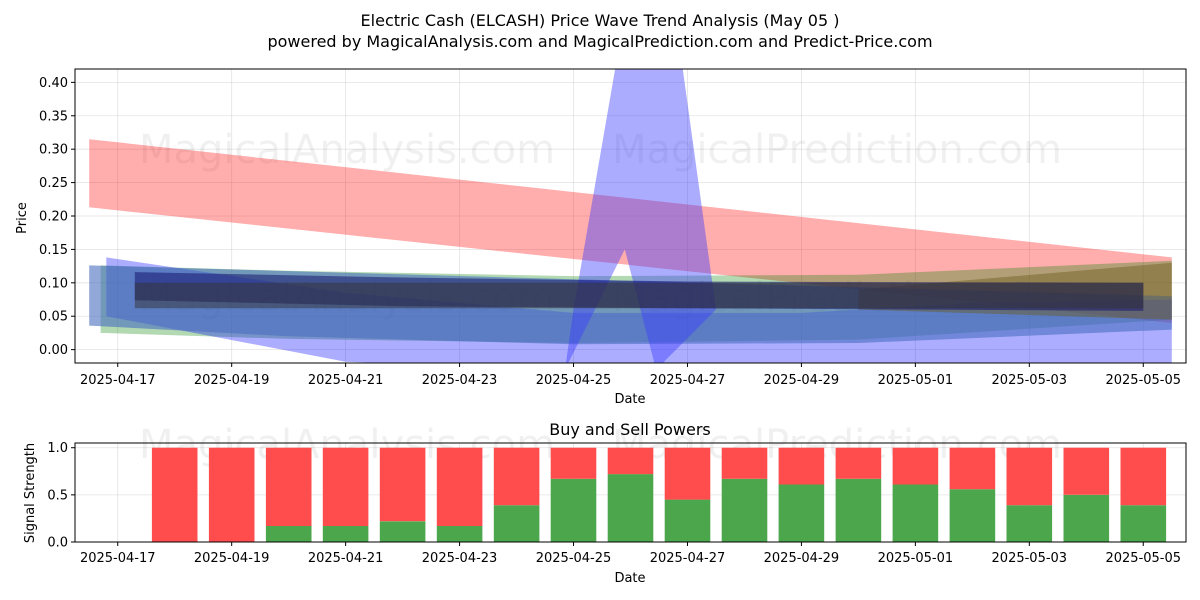 This screenshot has width=1200, height=600. What do you see at coordinates (659, 494) in the screenshot?
I see `signal-bars` at bounding box center [659, 494].